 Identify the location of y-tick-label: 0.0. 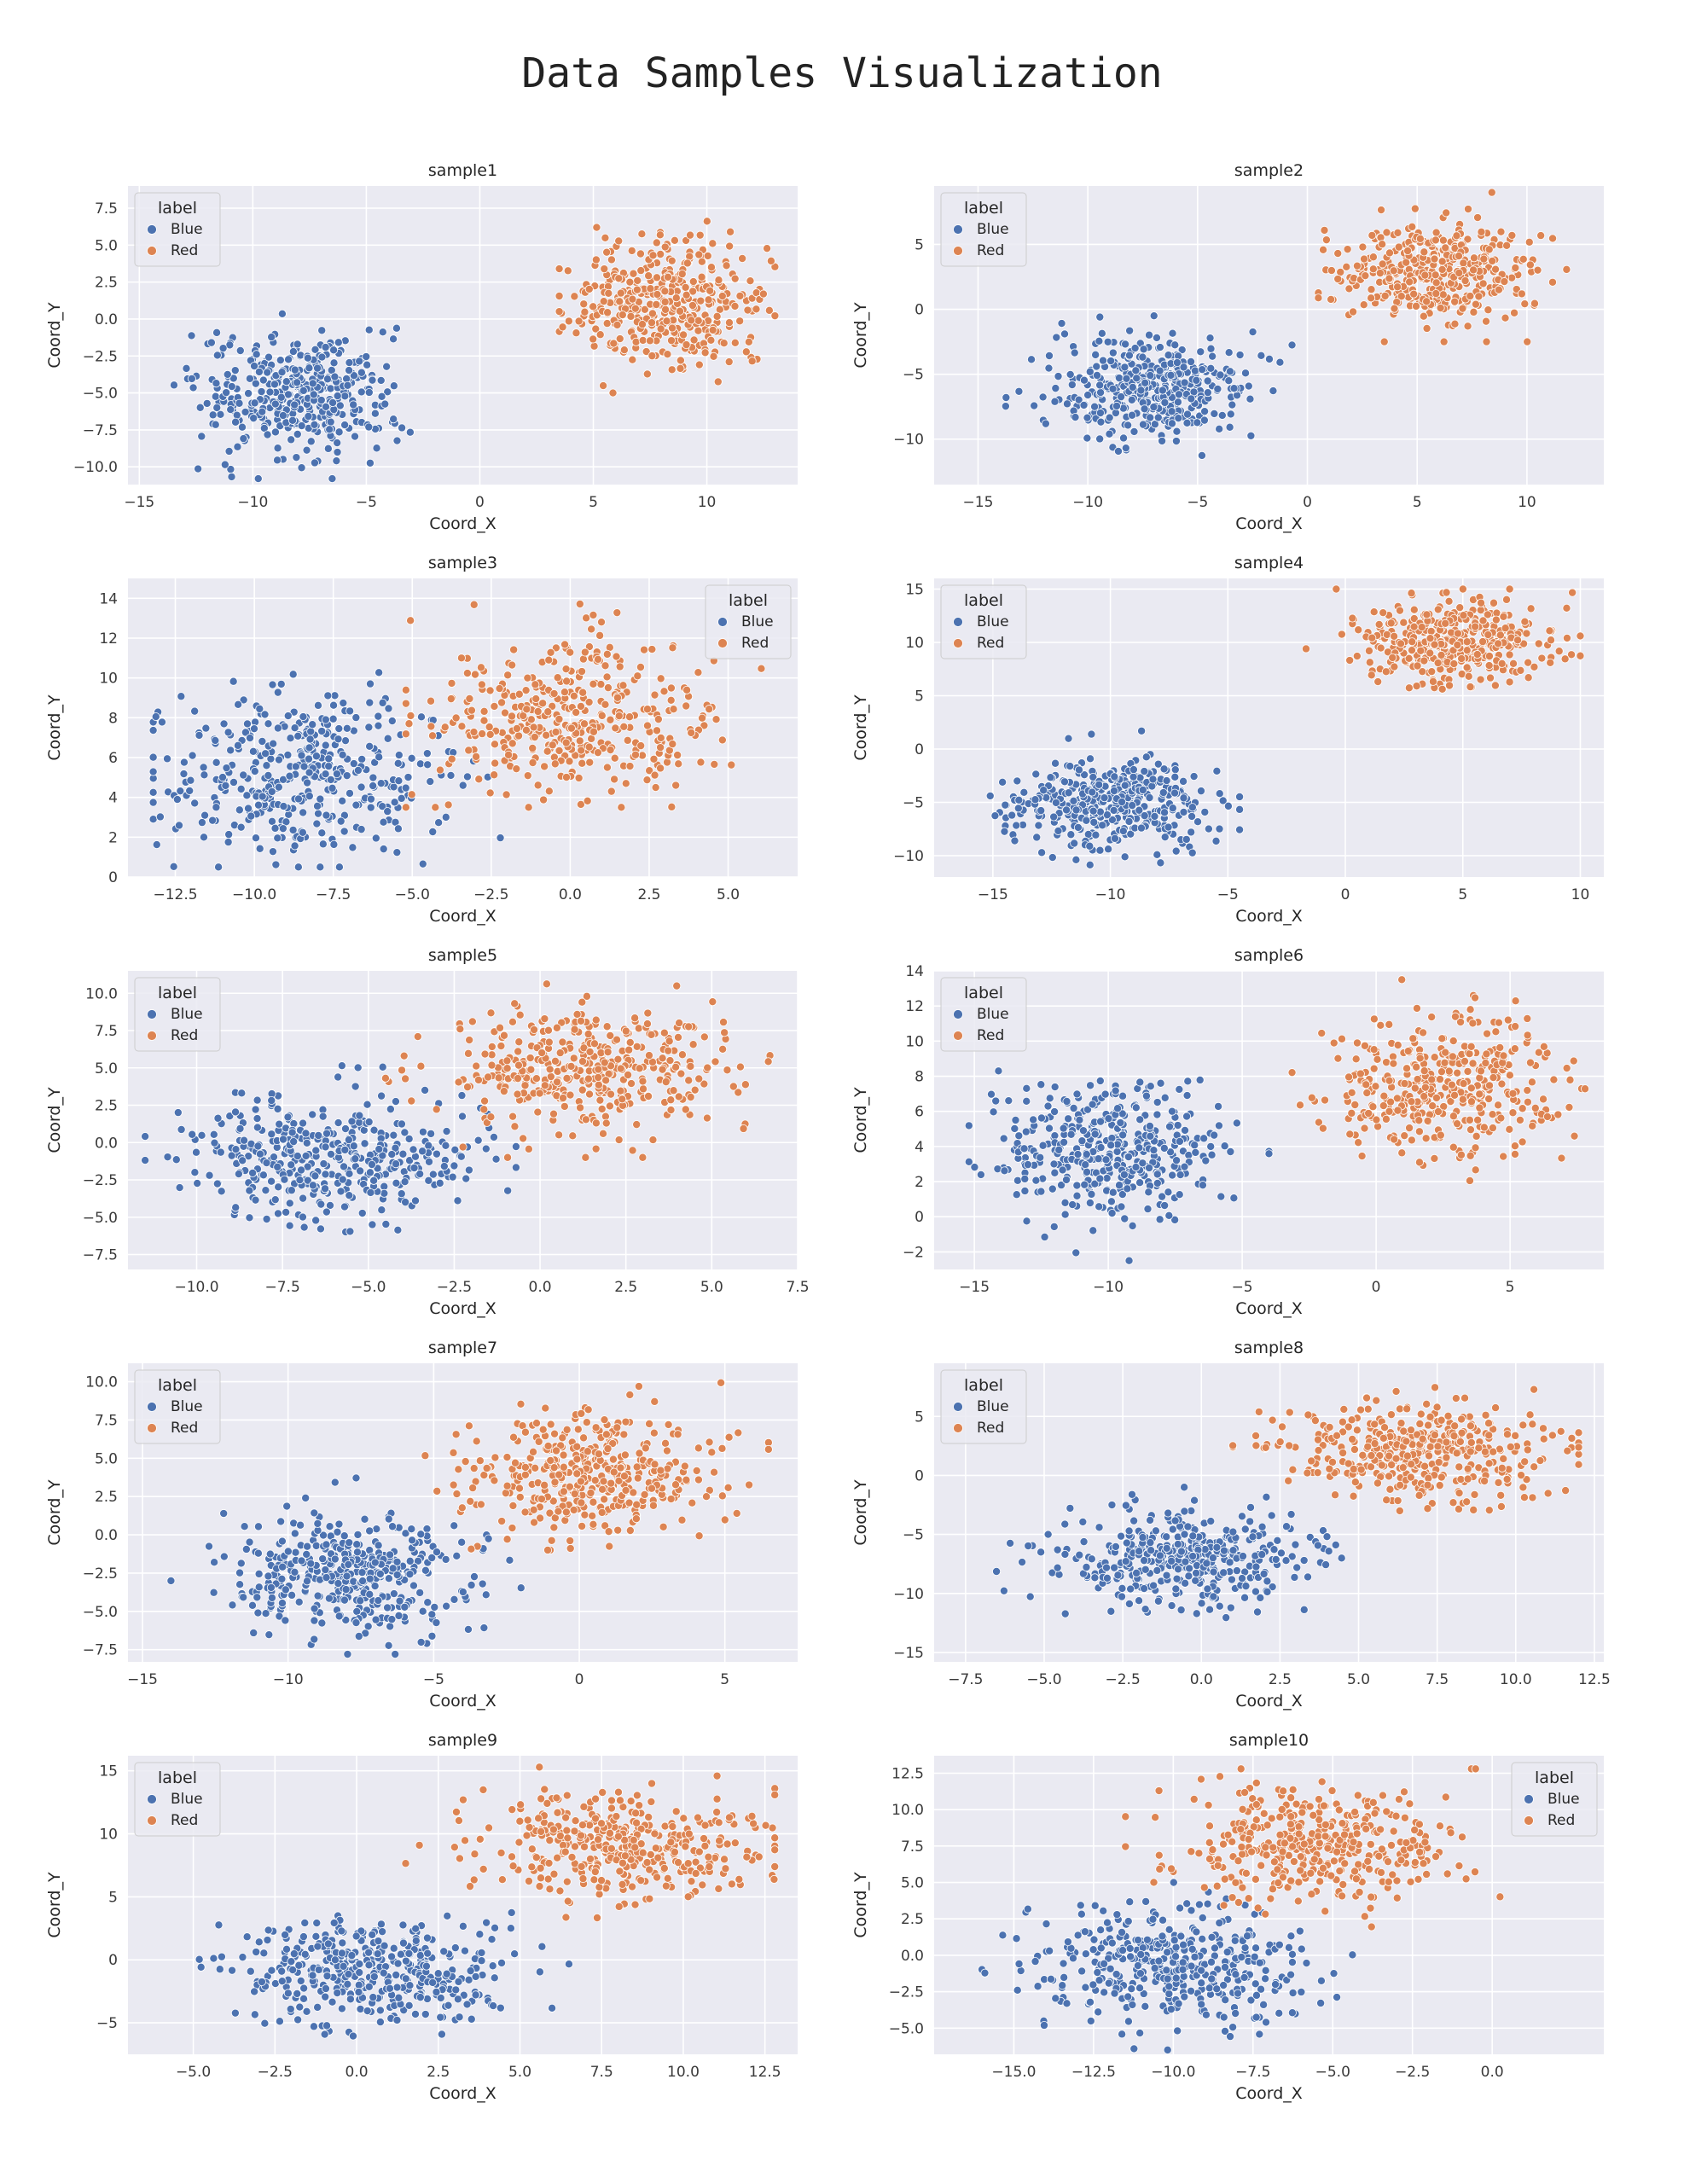
(106, 1144).